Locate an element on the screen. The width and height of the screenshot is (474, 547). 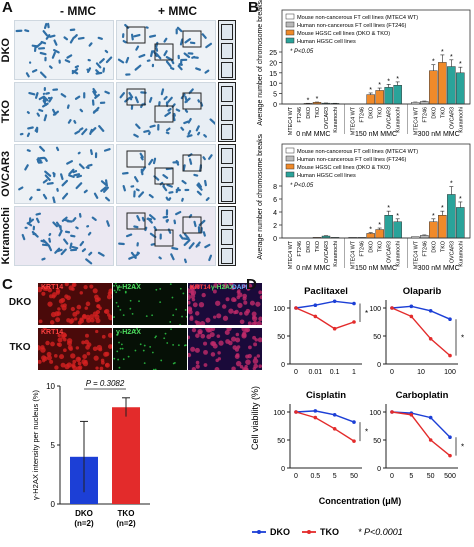
if-label-merge-dapi: DAPI is located at coordinates (240, 287).